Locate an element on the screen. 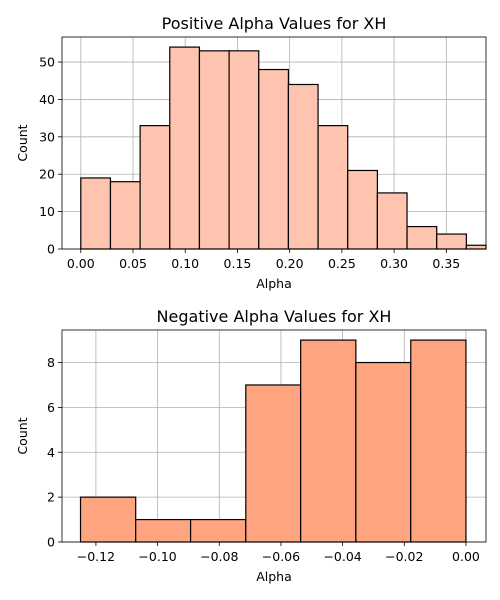 This screenshot has width=500, height=600. x-tick-label: −0.08 is located at coordinates (219, 556).